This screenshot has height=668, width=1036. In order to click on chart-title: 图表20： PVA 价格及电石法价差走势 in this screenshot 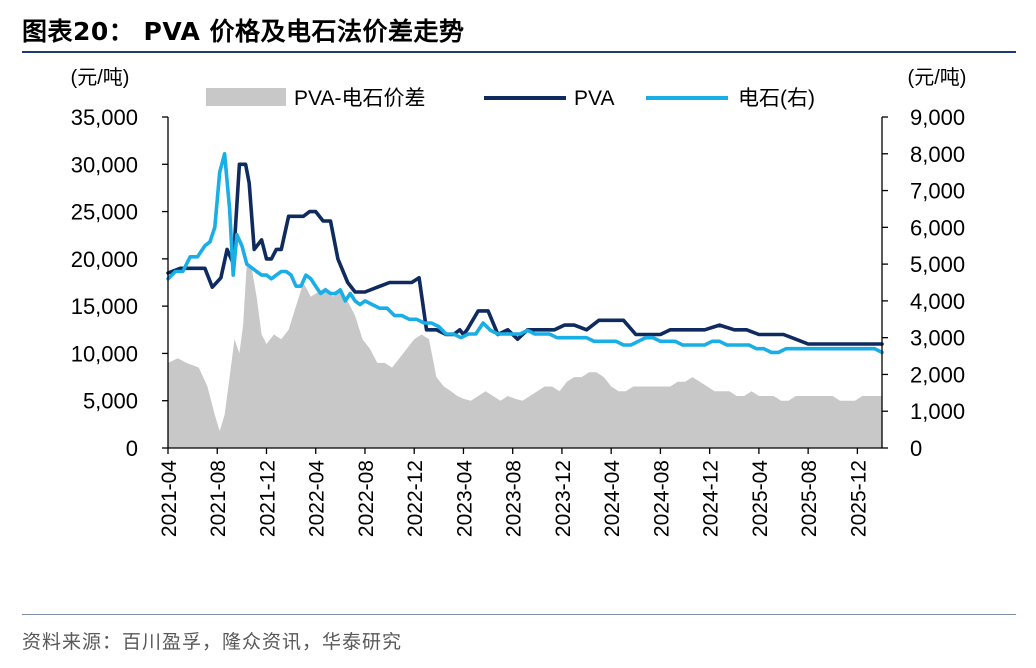, I will do `click(243, 31)`.